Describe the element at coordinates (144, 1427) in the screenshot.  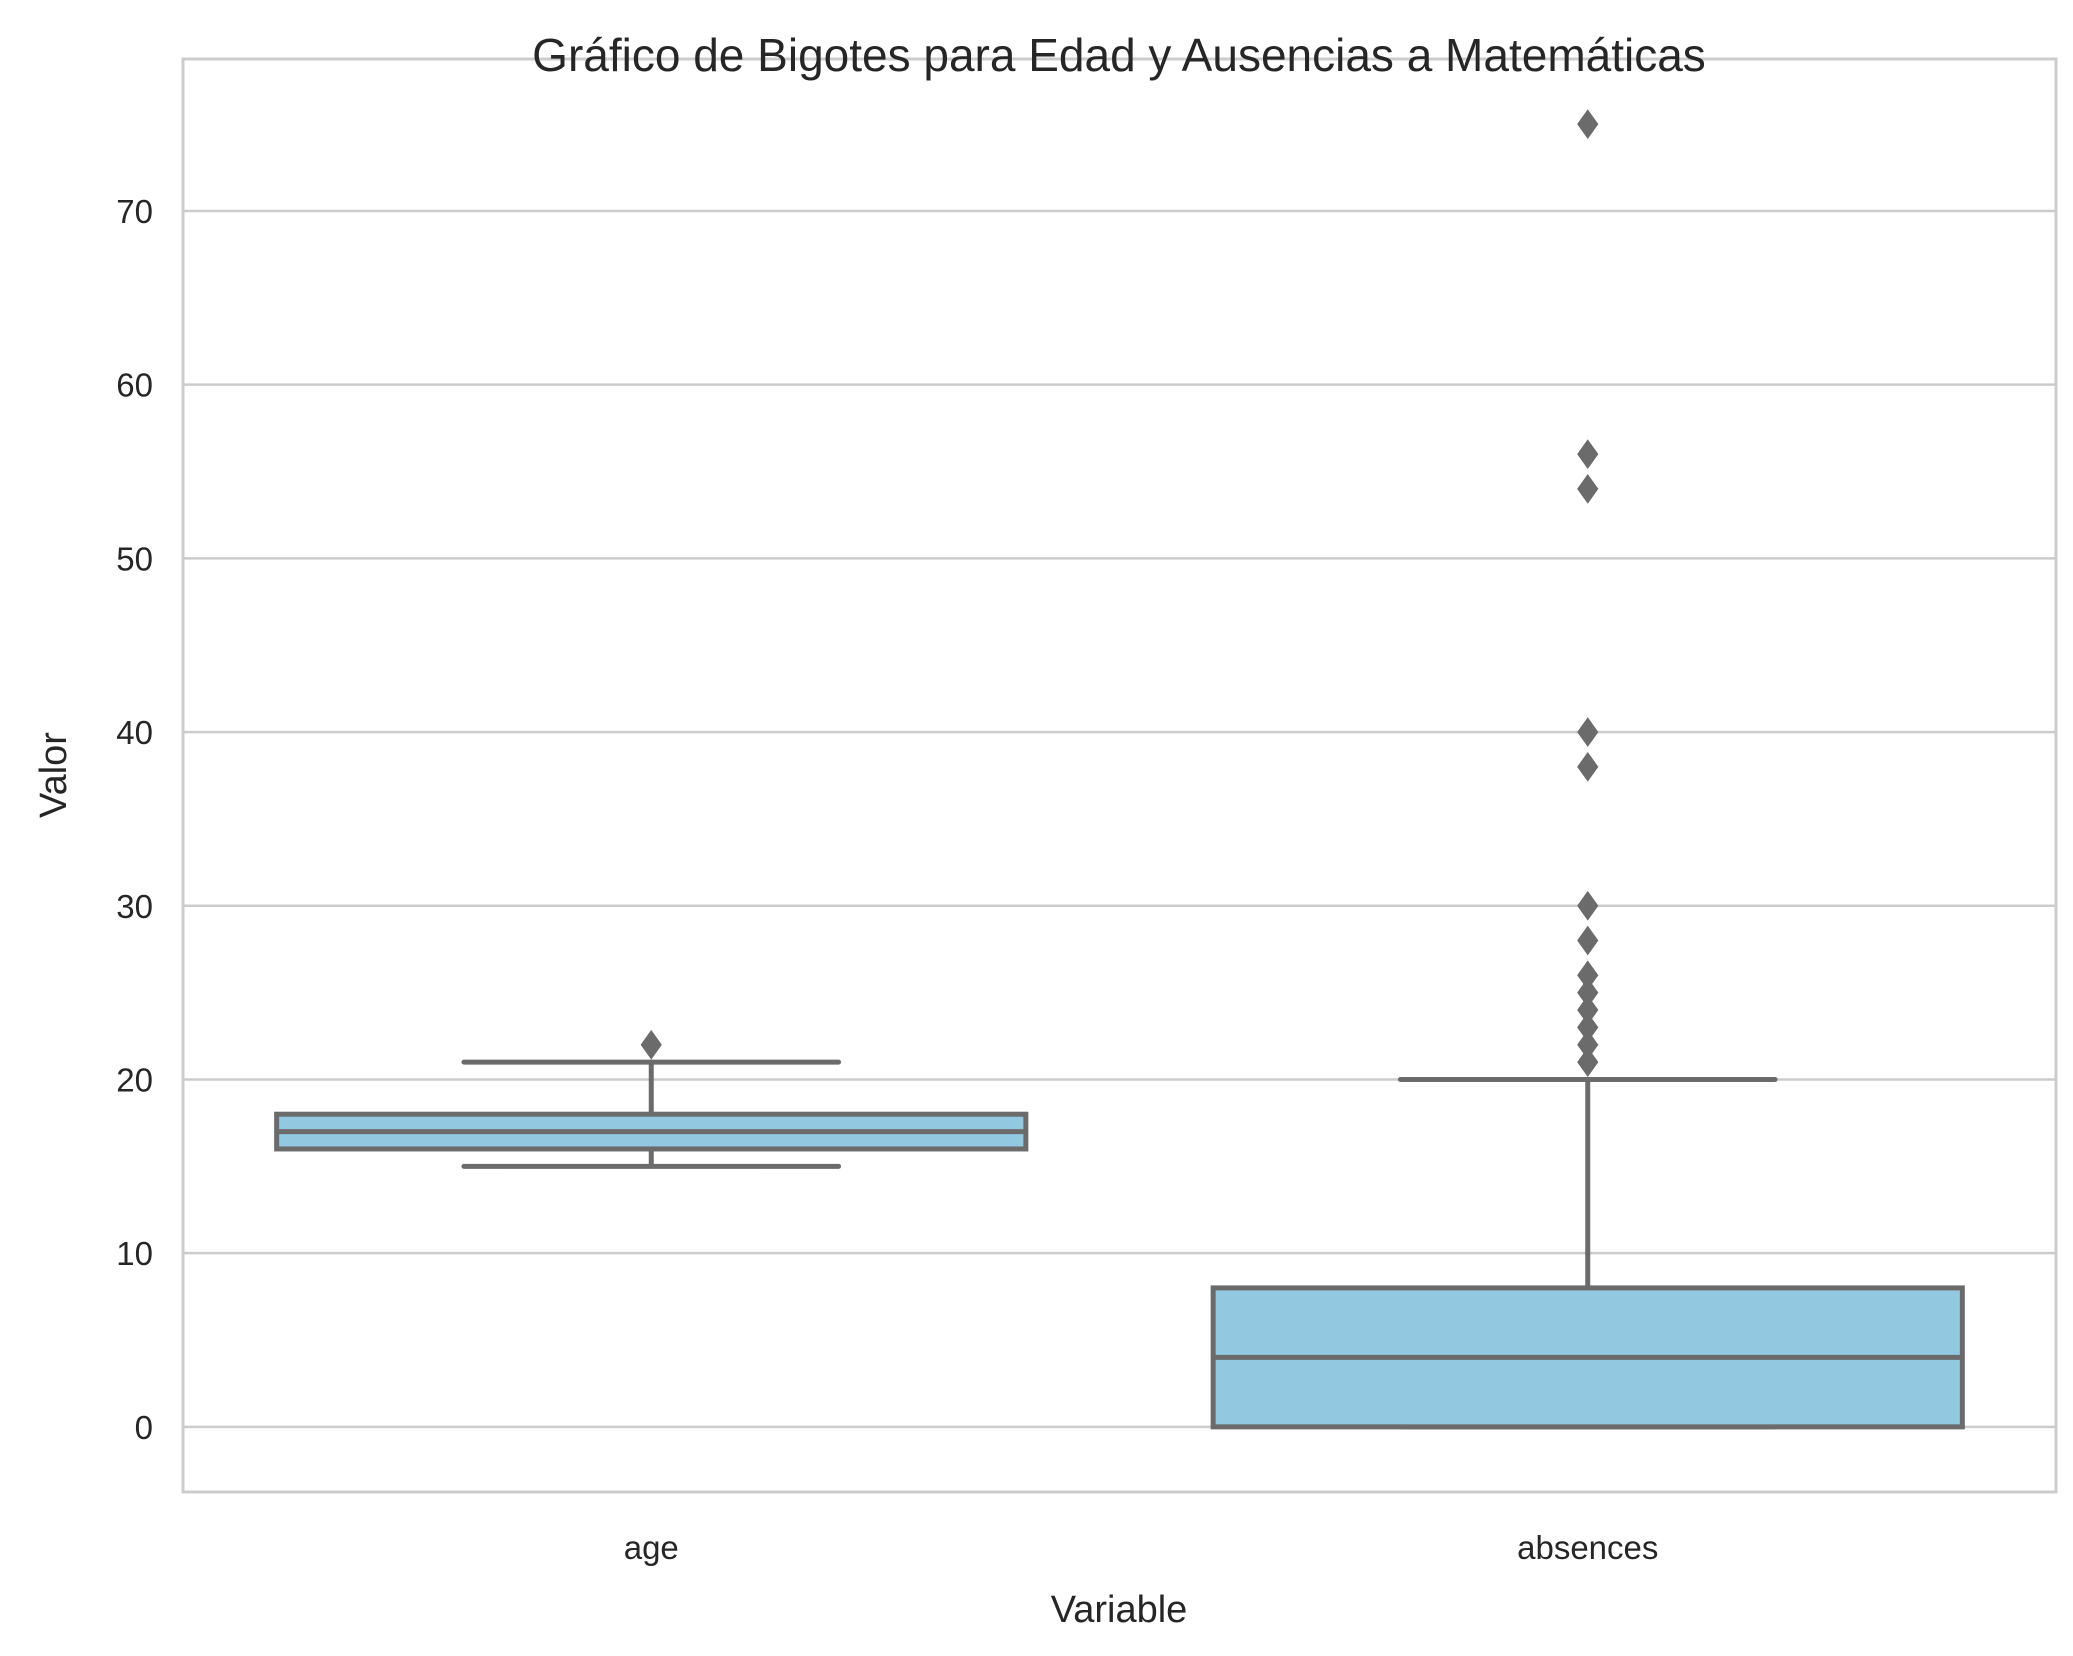
I see `y-tick-label-0: 0` at that location.